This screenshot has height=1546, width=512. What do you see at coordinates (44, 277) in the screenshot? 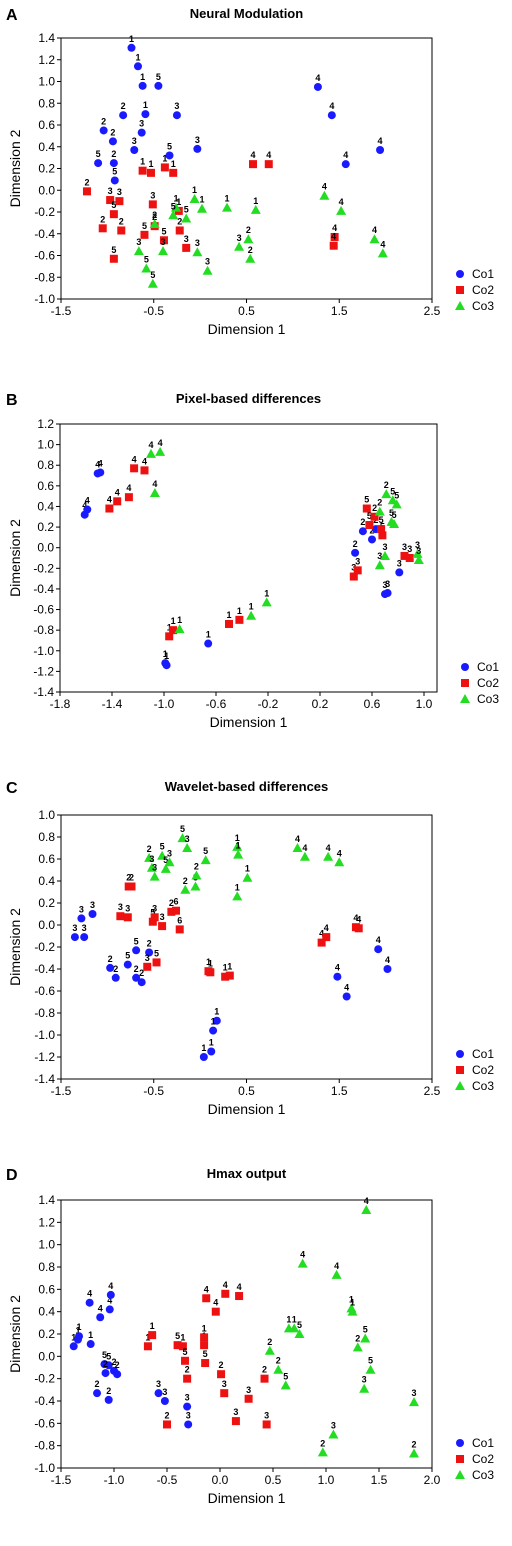
I see `y-tick-label: -0.8` at bounding box center [44, 277].